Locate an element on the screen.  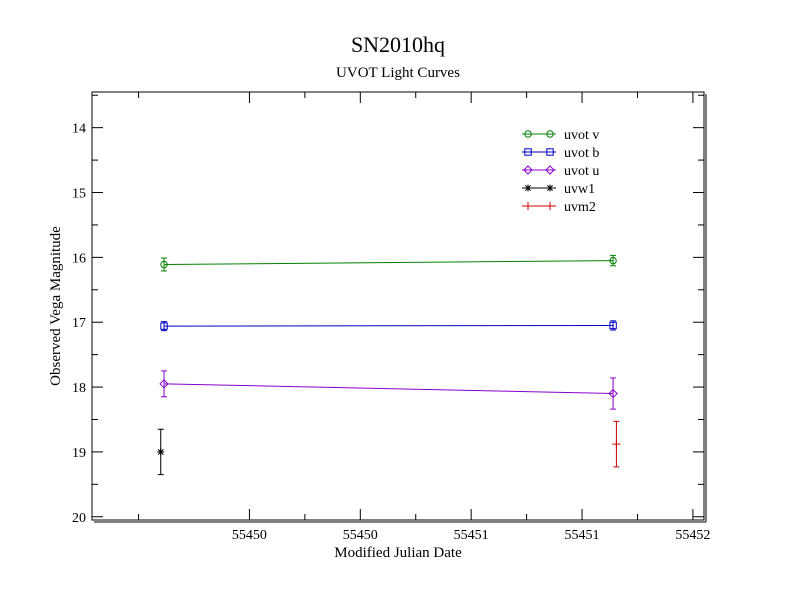
legend-item-uvm2: uvm2 is located at coordinates (559, 207).